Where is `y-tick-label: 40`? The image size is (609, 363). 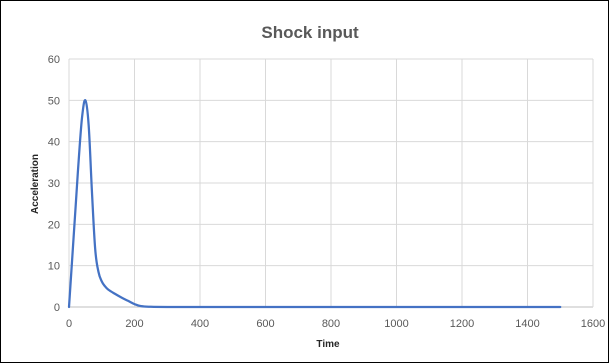
y-tick-label: 40 is located at coordinates (54, 143).